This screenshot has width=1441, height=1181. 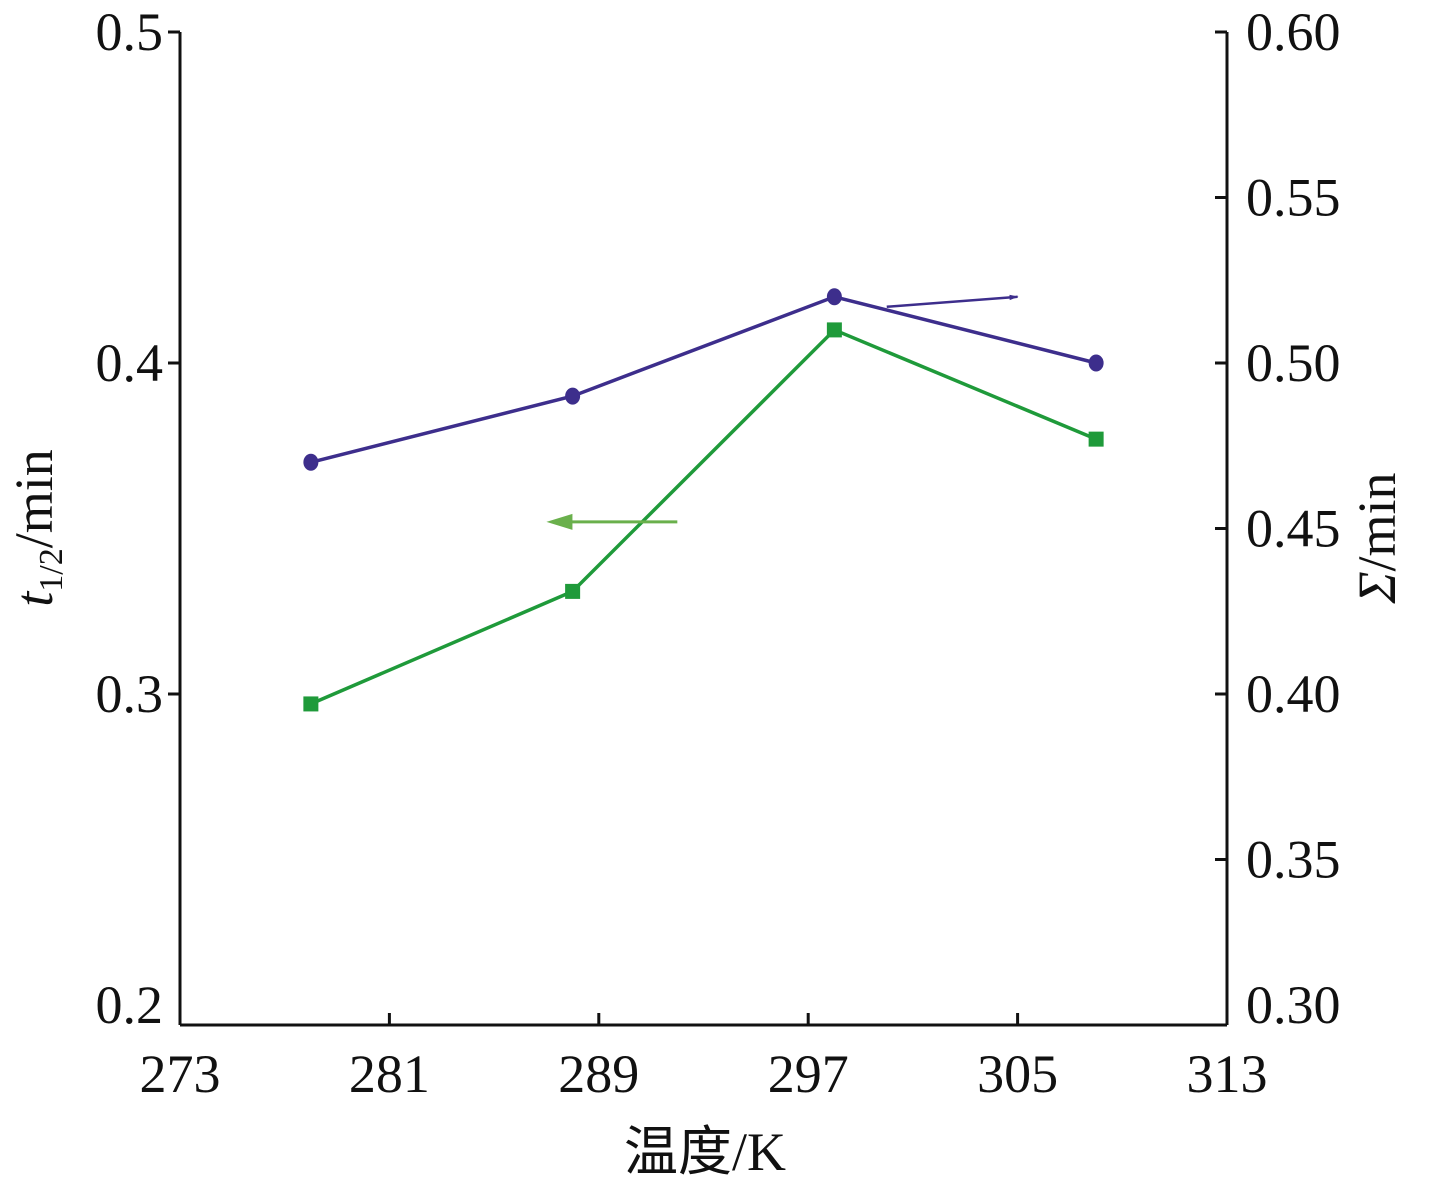 I want to click on y-left-title-sub: 1/2, so click(x=51, y=569).